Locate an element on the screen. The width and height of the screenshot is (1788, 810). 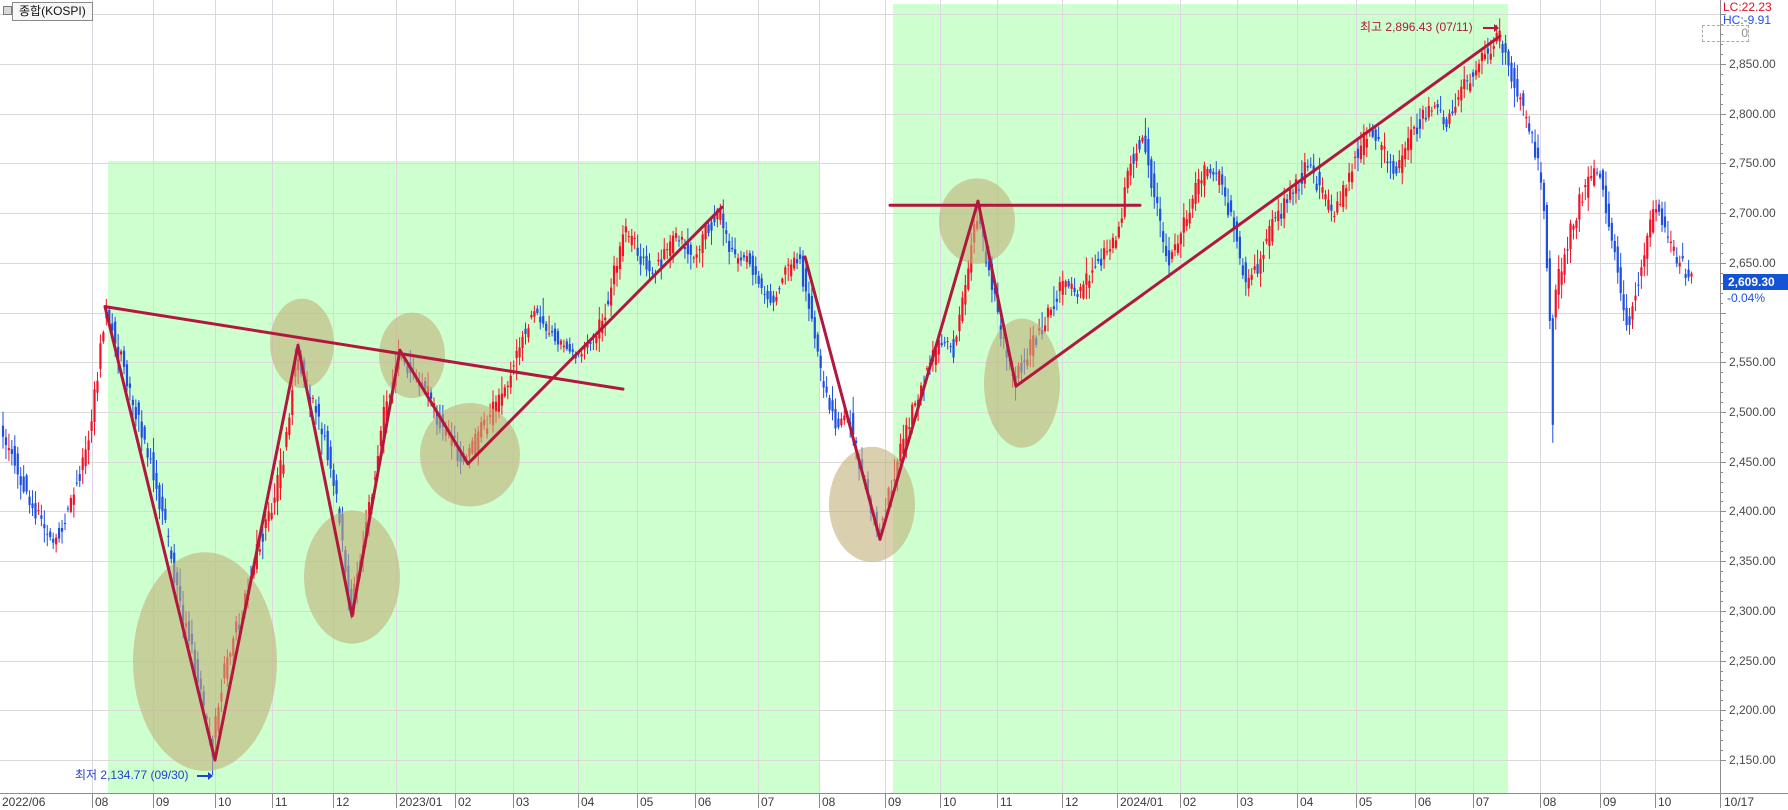
clipped-price-fragment: 0 is located at coordinates (1744, 33).